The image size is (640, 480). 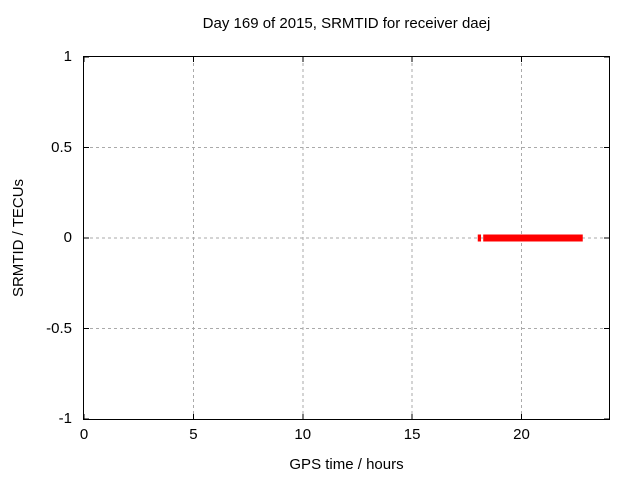 What do you see at coordinates (65, 418) in the screenshot?
I see `y-tick-label: -1` at bounding box center [65, 418].